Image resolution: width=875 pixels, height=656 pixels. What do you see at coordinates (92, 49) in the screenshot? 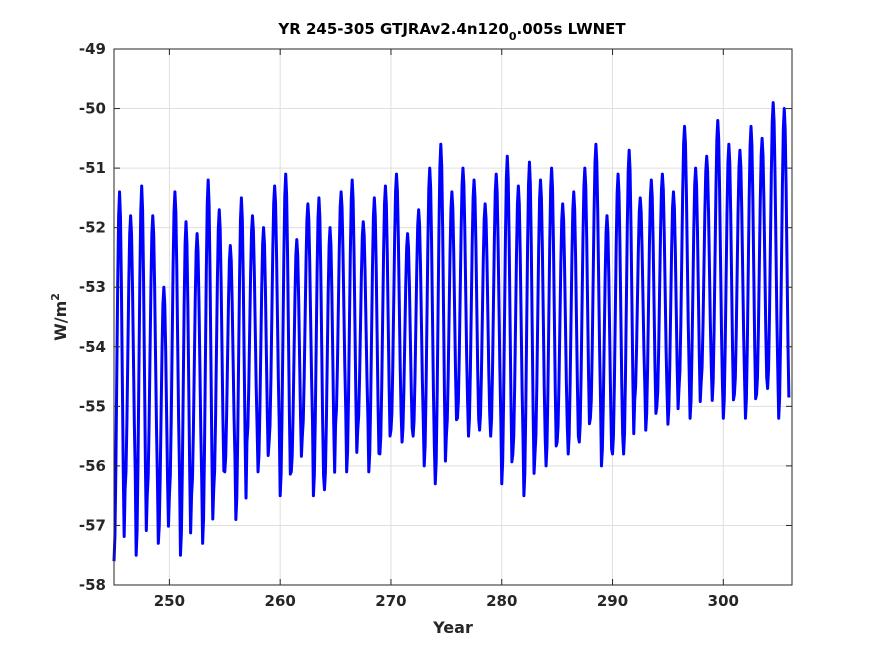
I see `y-tick-label: -49` at bounding box center [92, 49].